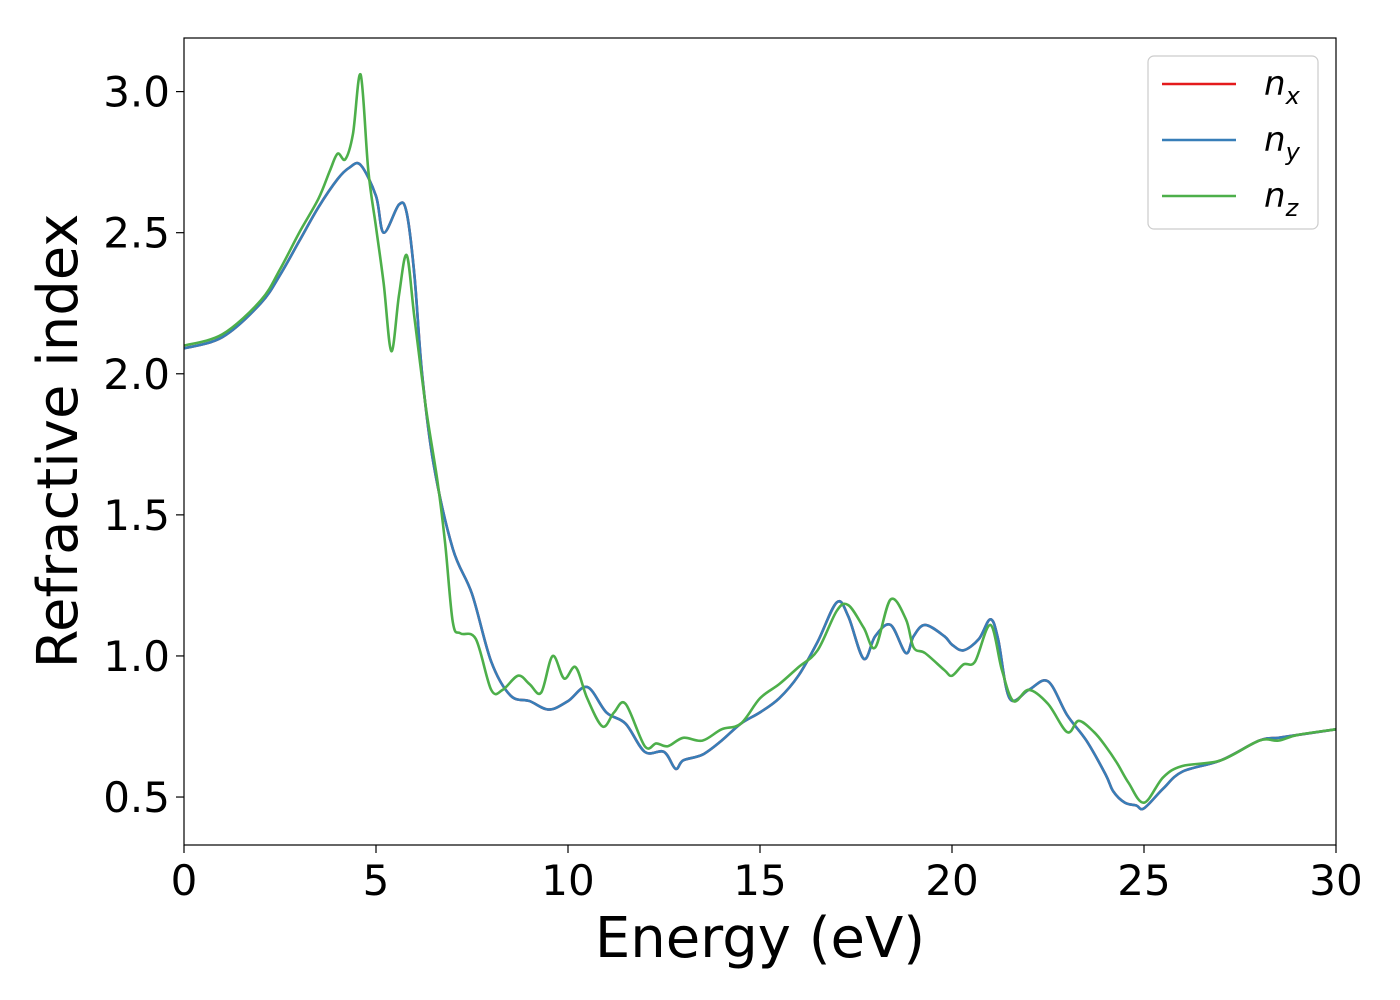  What do you see at coordinates (376, 880) in the screenshot?
I see `x-tick-label: 5` at bounding box center [376, 880].